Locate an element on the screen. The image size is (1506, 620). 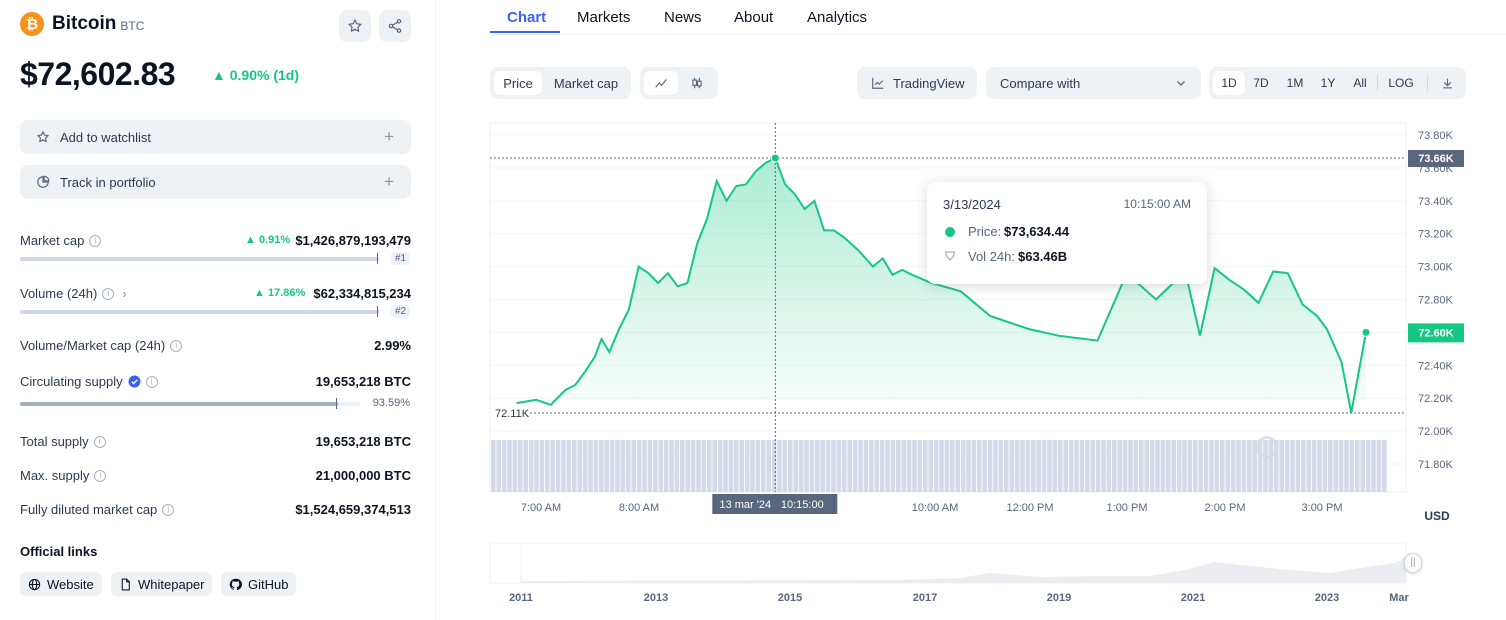
range-1d-button: 1D is located at coordinates (1229, 83).